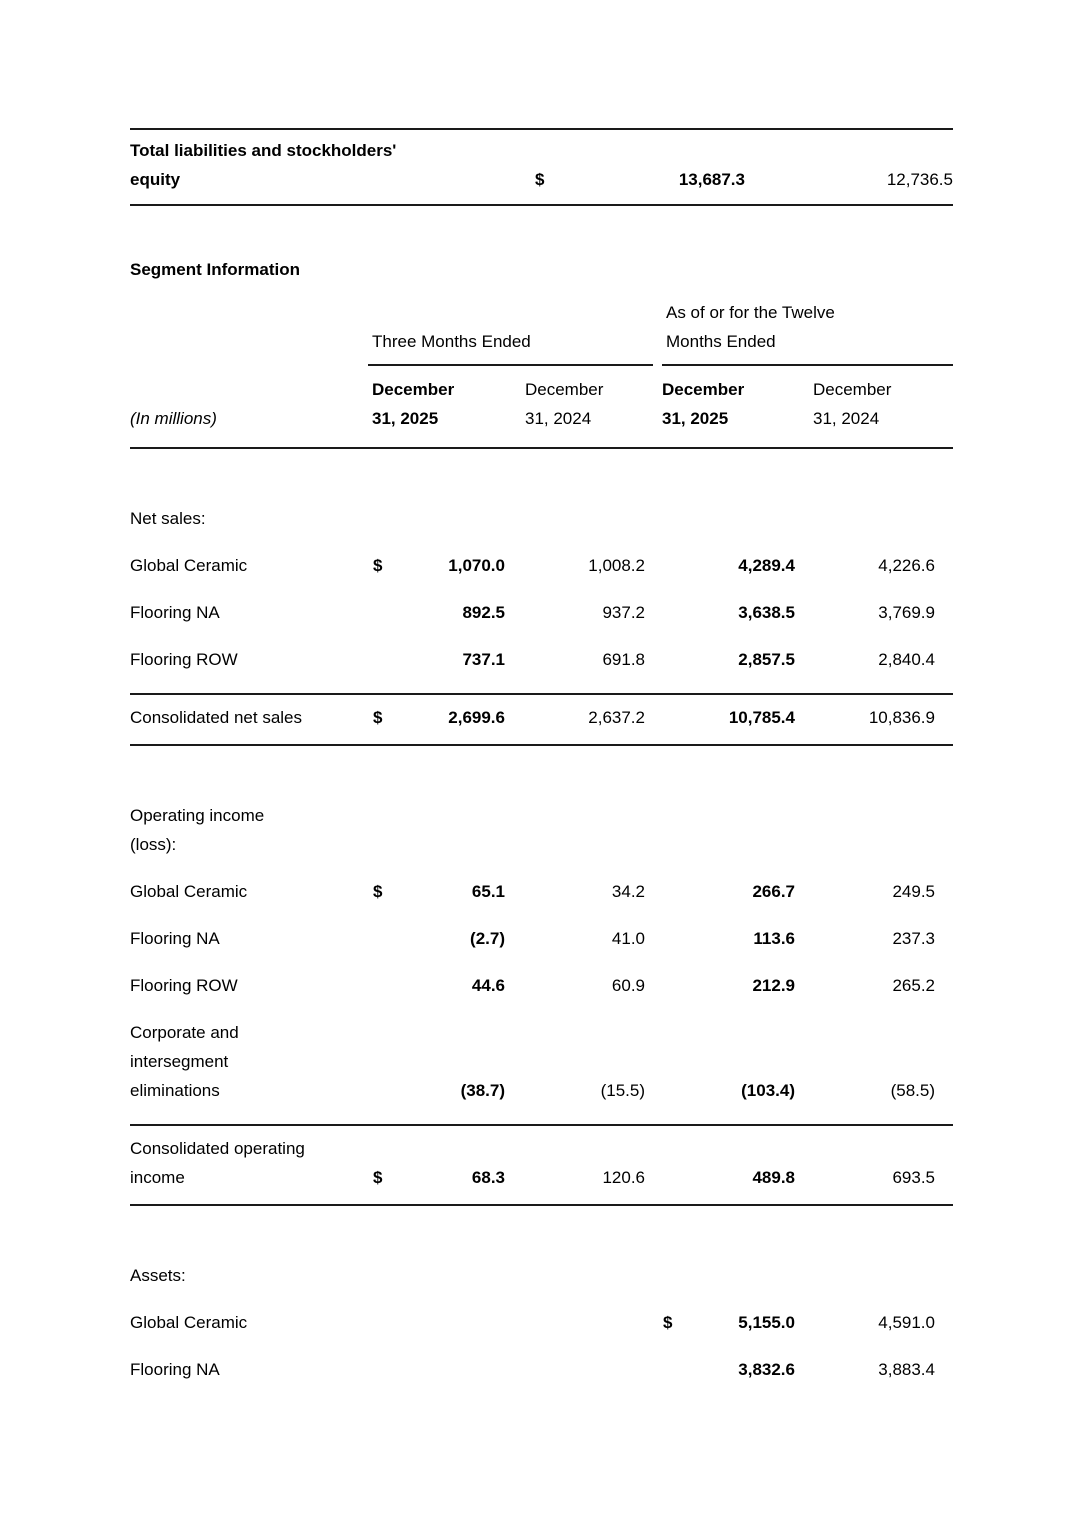 This screenshot has width=1080, height=1526. Describe the element at coordinates (488, 985) in the screenshot. I see `value-3mo-2025: 44.6` at that location.